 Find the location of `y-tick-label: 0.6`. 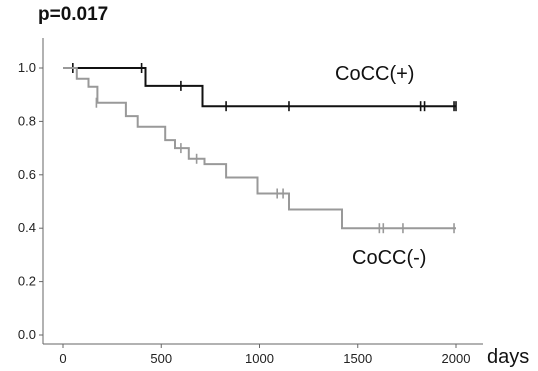

y-tick-label: 0.6 is located at coordinates (27, 174).